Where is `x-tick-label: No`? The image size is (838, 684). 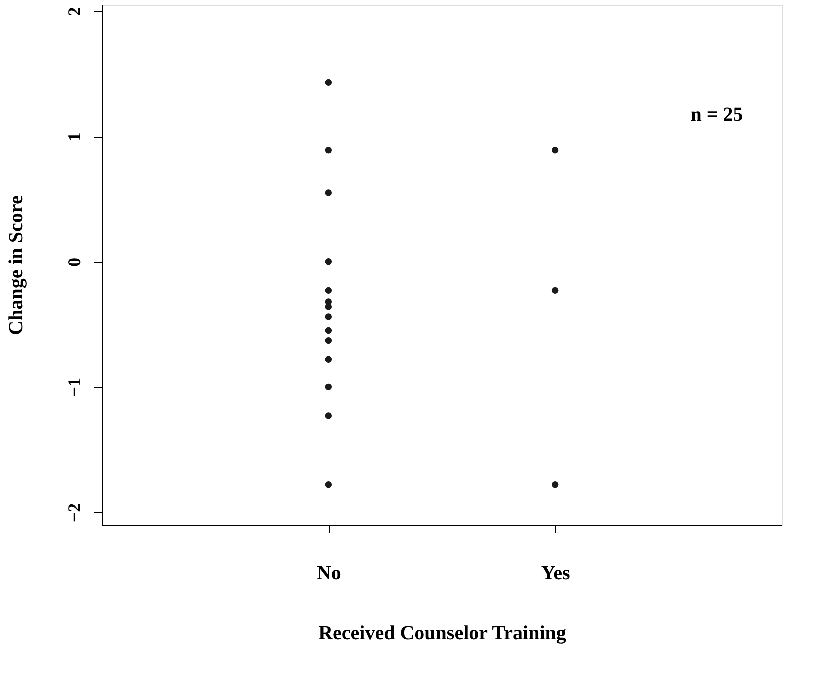
x-tick-label: No is located at coordinates (329, 573).